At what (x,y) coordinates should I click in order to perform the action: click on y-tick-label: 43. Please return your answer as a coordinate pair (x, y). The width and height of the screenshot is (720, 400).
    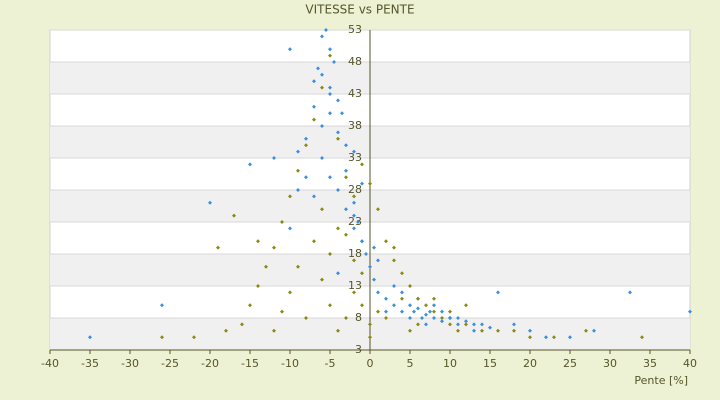
    Looking at the image, I should click on (355, 93).